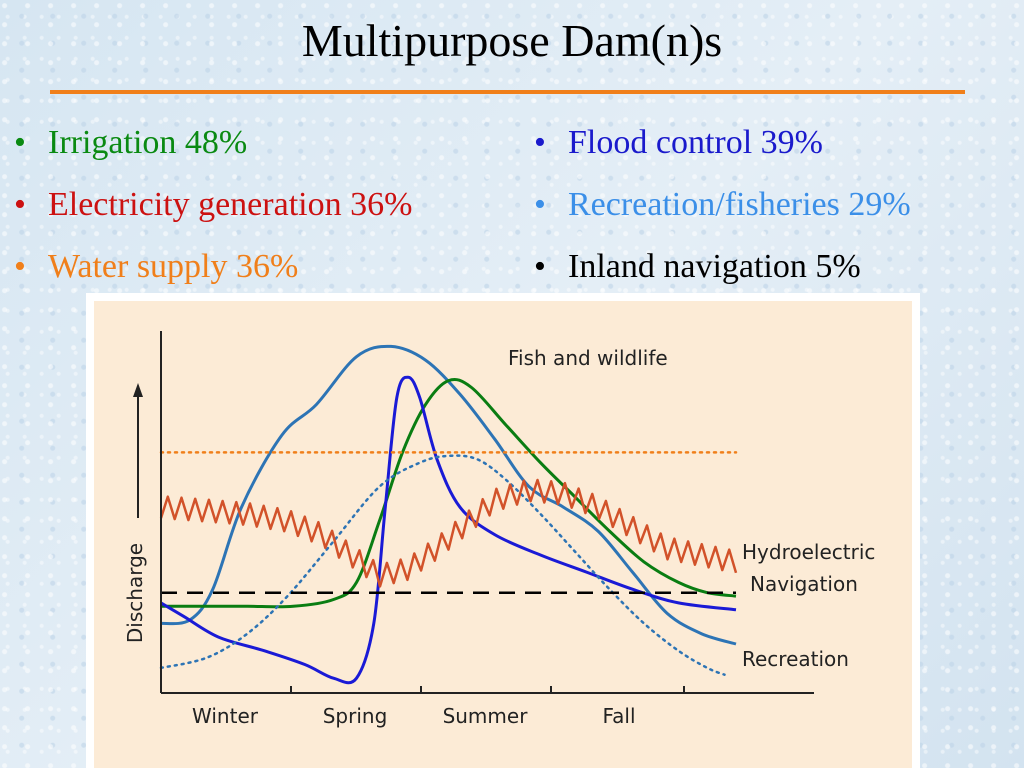 Image resolution: width=1024 pixels, height=768 pixels. What do you see at coordinates (230, 204) in the screenshot?
I see `bullet-text: Electricity generation 36%` at bounding box center [230, 204].